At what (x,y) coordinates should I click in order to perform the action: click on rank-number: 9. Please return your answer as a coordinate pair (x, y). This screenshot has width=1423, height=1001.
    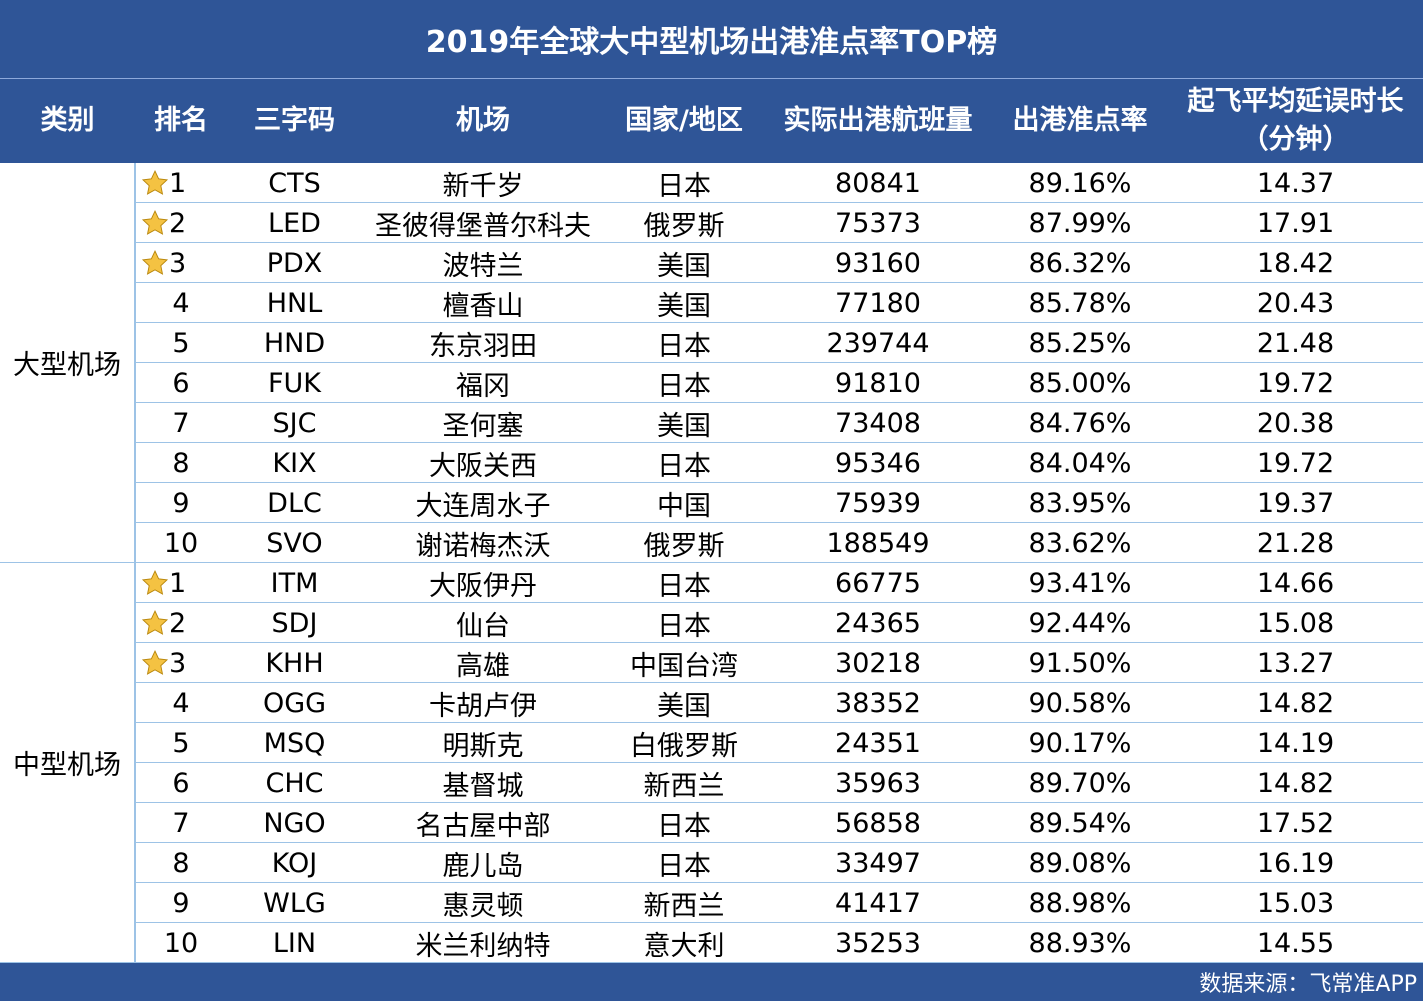
    Looking at the image, I should click on (181, 503).